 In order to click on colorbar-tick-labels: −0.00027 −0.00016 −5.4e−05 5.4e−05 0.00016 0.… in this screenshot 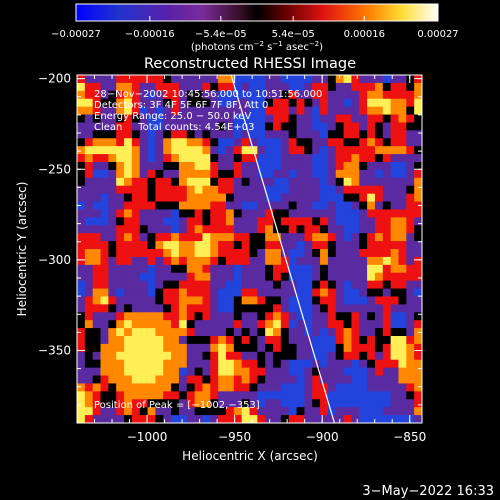, I will do `click(255, 34)`.